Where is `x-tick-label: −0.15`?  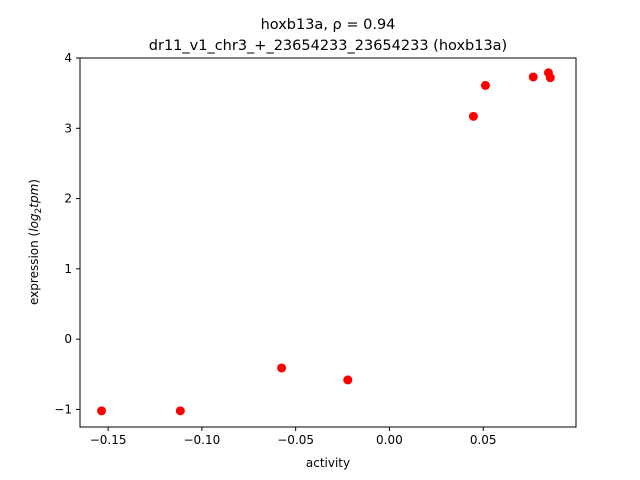 x-tick-label: −0.15 is located at coordinates (108, 440).